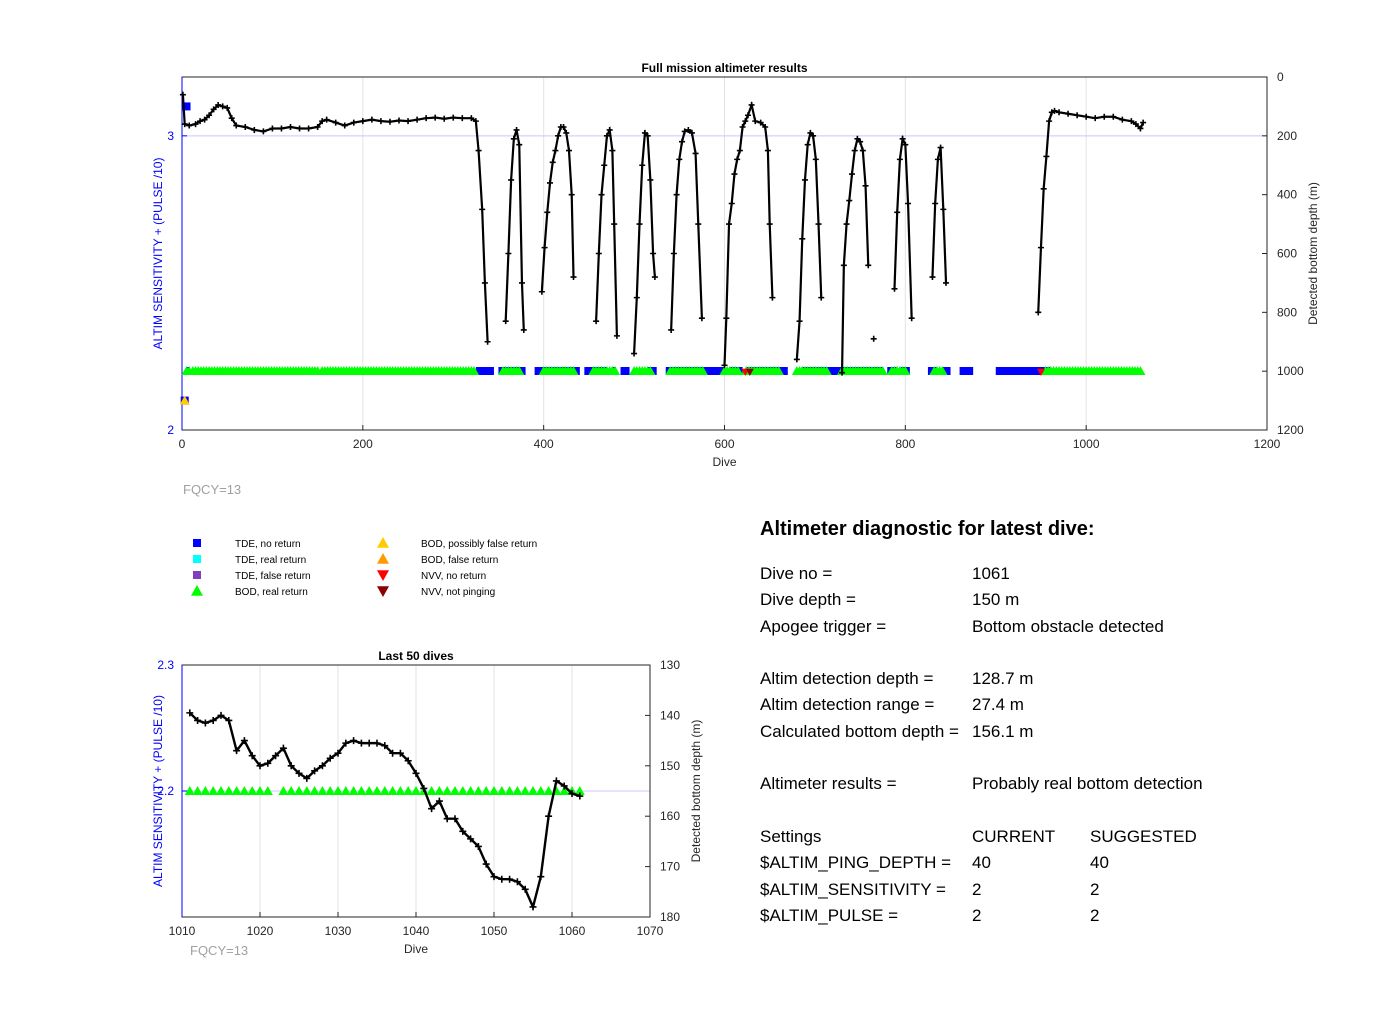 The width and height of the screenshot is (1400, 1032). Describe the element at coordinates (260, 931) in the screenshot. I see `x-tick-label: 1020` at that location.